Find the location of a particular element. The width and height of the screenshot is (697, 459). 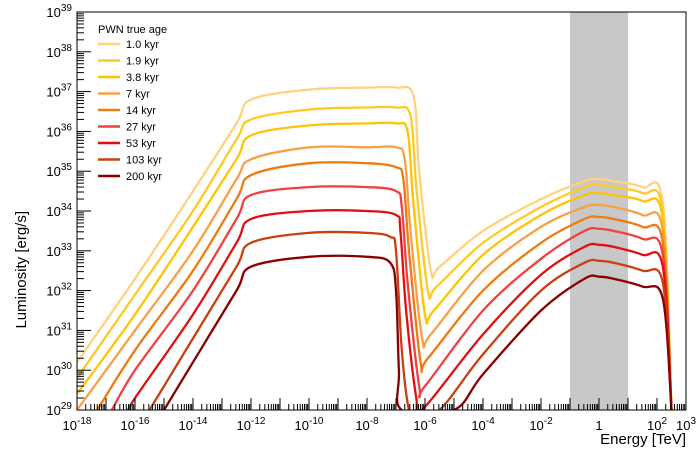

y-tick-label: 1032 is located at coordinates (59, 290).